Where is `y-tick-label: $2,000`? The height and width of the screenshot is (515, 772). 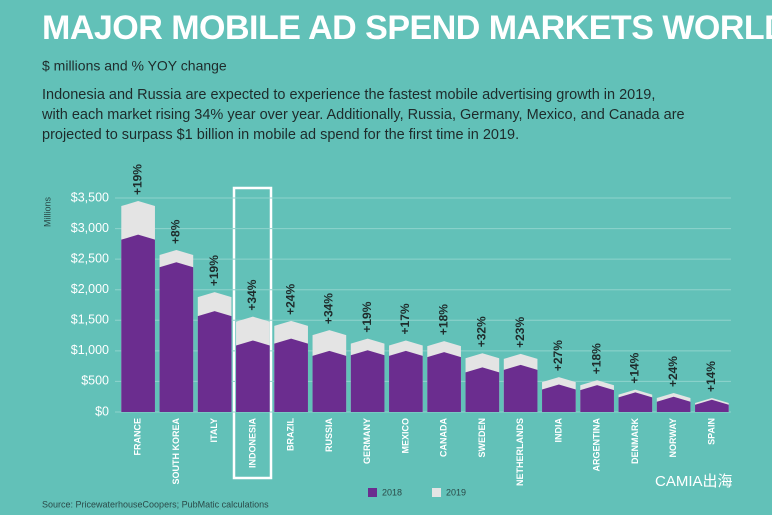
y-tick-label: $2,000 is located at coordinates (90, 289).